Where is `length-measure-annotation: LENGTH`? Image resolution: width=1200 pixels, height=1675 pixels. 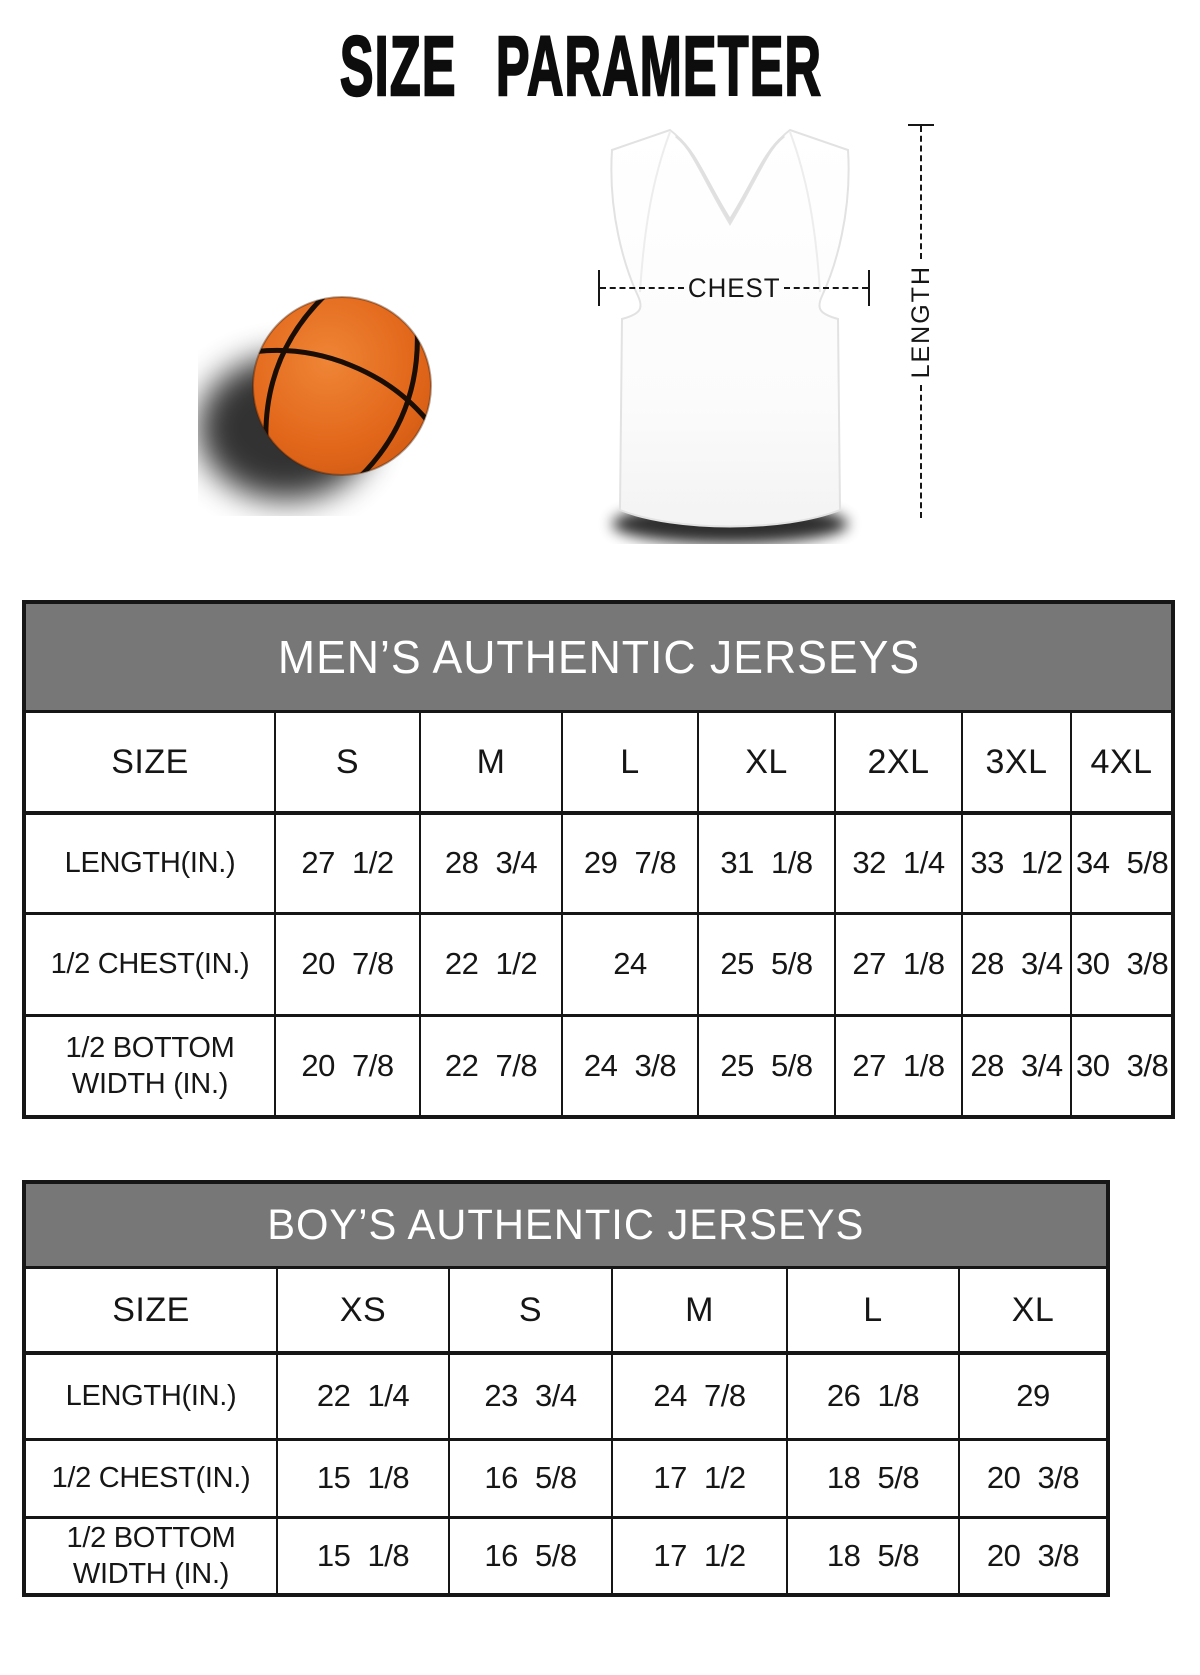
length-measure-annotation: LENGTH is located at coordinates (921, 321).